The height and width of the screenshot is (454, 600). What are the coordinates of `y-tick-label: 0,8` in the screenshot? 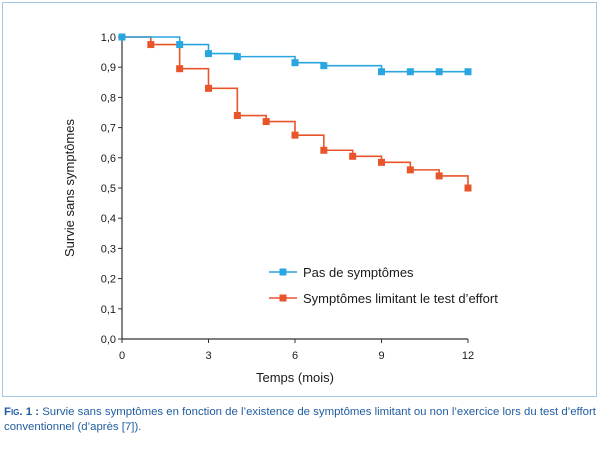 It's located at (108, 98).